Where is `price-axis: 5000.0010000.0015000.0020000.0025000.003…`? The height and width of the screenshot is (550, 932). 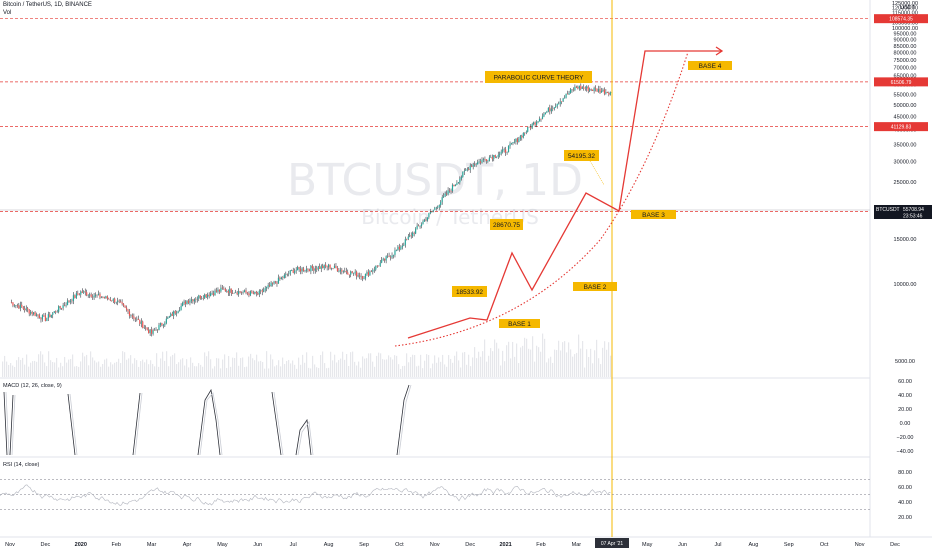
price-axis: 5000.0010000.0015000.0020000.0025000.003… is located at coordinates (901, 183).